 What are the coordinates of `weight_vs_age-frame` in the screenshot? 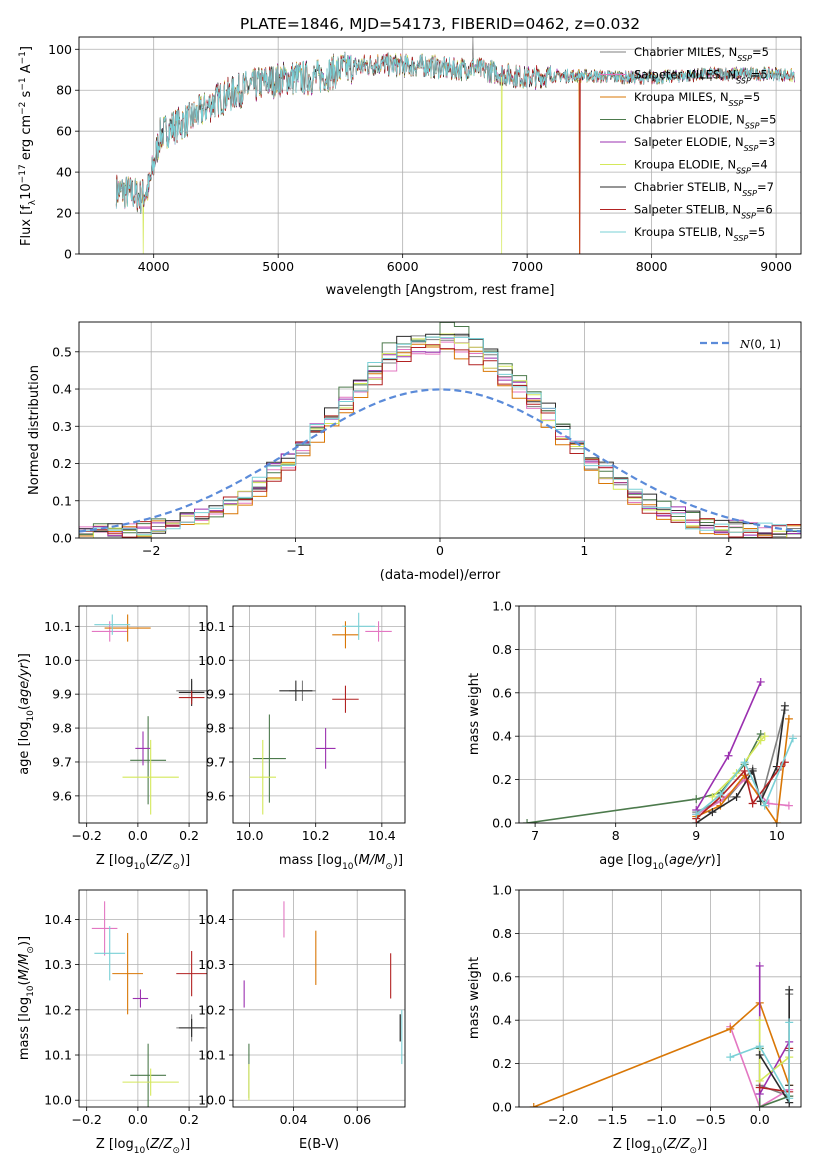 It's located at (660, 714).